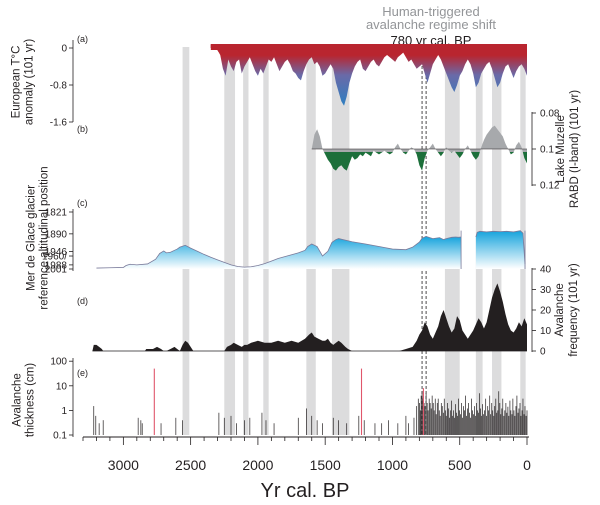  Describe the element at coordinates (550, 186) in the screenshot. I see `y-tick-label: 0.12` at that location.